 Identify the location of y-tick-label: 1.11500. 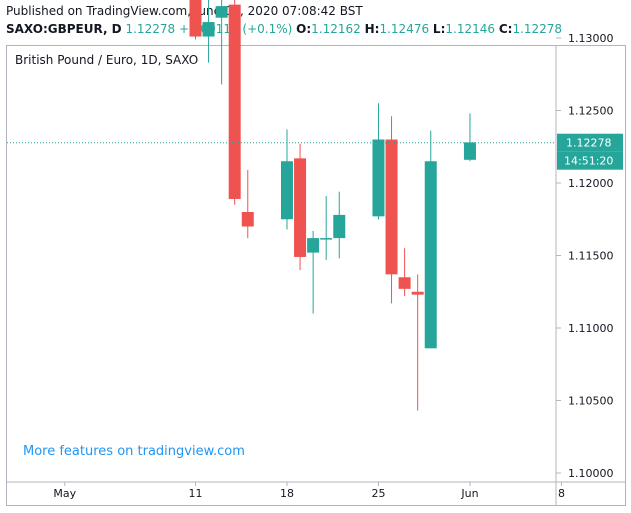
(591, 256).